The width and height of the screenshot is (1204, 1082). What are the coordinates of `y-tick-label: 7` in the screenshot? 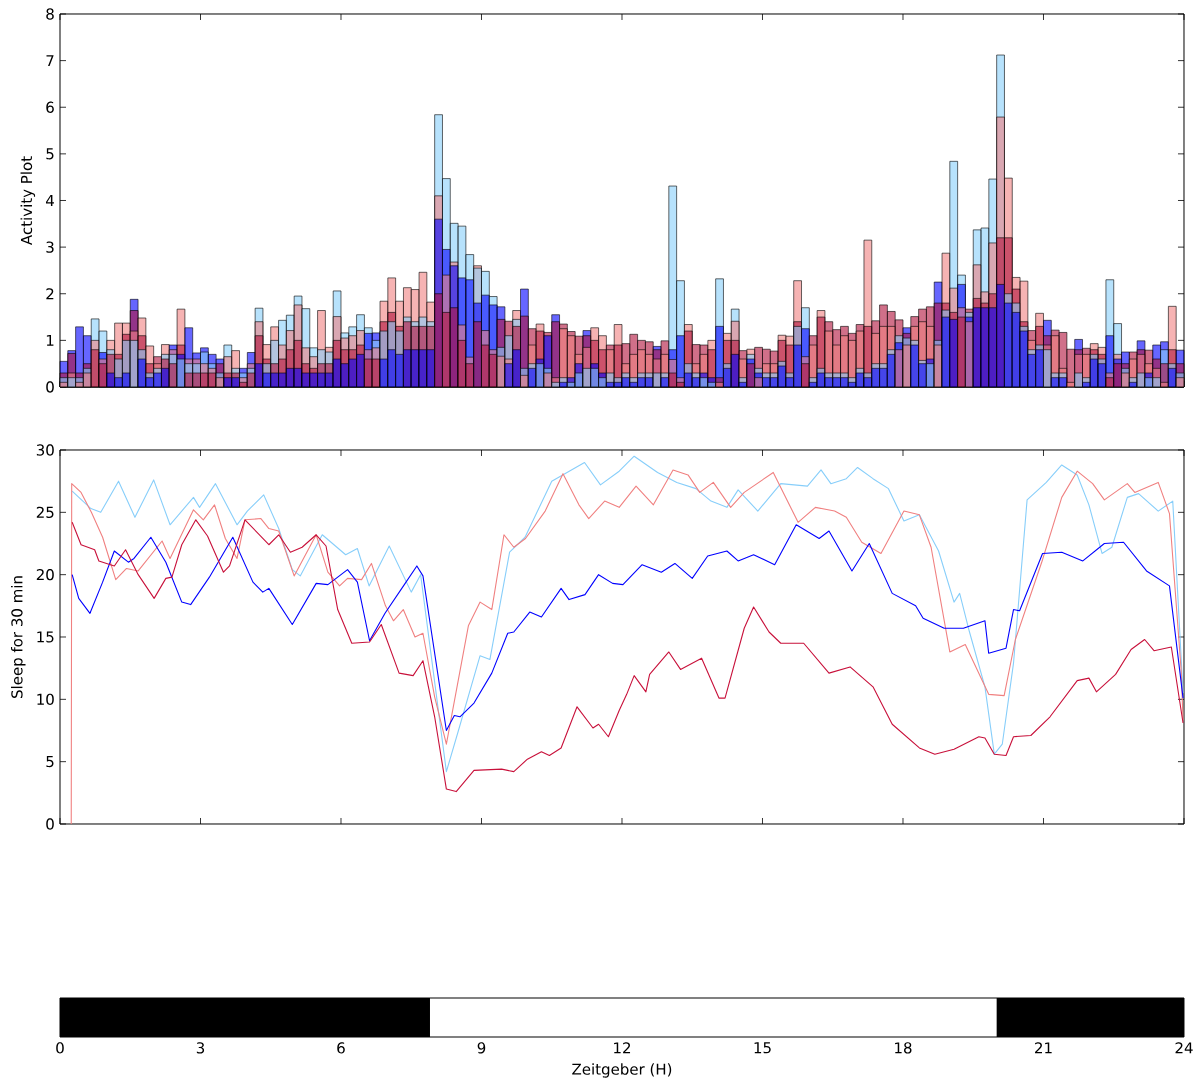 It's located at (50, 61).